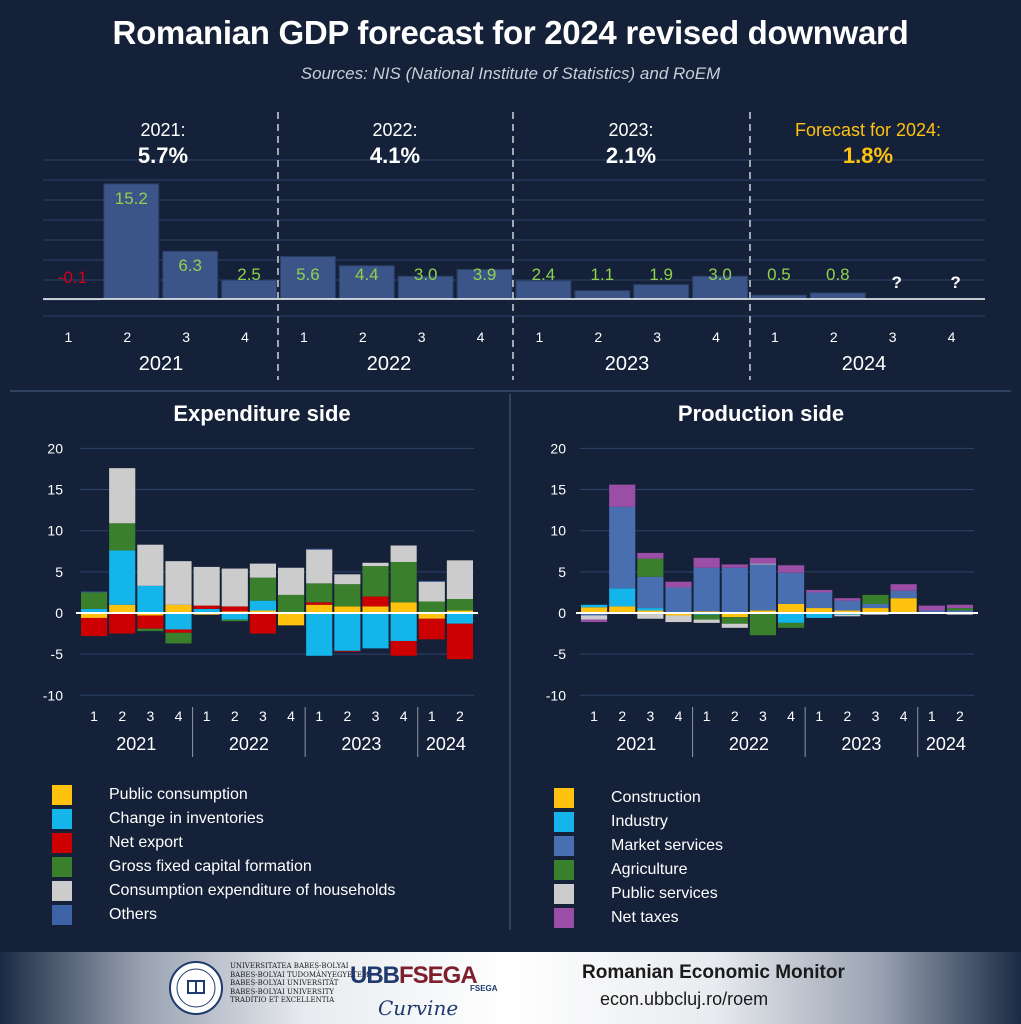 The image size is (1021, 1024). What do you see at coordinates (558, 531) in the screenshot?
I see `y-tick-label: 10` at bounding box center [558, 531].